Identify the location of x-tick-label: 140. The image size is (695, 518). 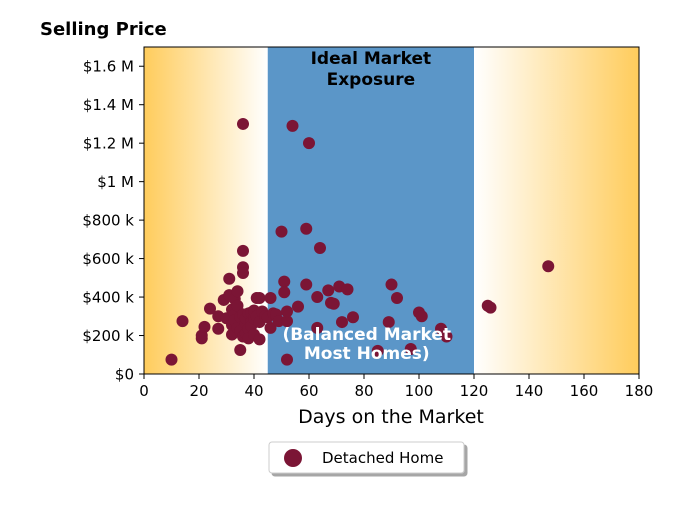
(529, 391).